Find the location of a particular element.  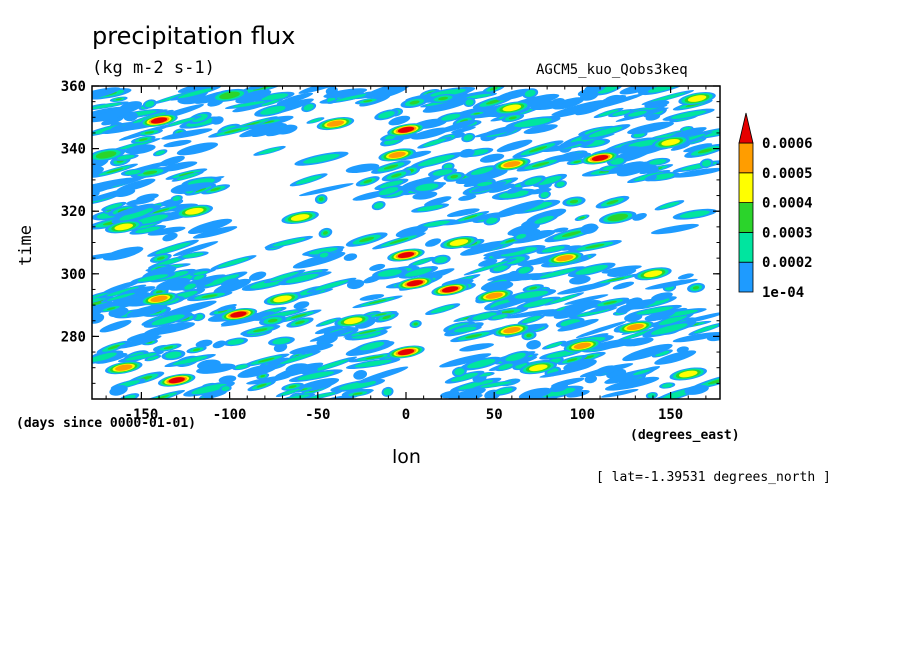

x-tick-label: 50 is located at coordinates (494, 415).